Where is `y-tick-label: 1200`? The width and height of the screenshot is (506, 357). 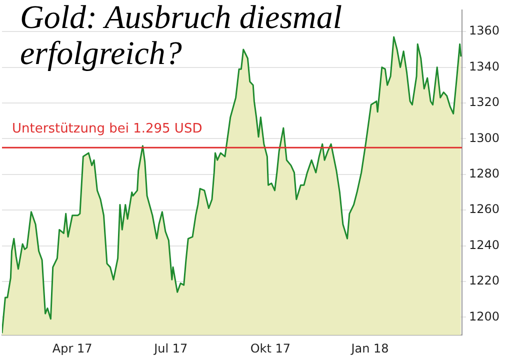
y-tick-label: 1200 is located at coordinates (484, 316).